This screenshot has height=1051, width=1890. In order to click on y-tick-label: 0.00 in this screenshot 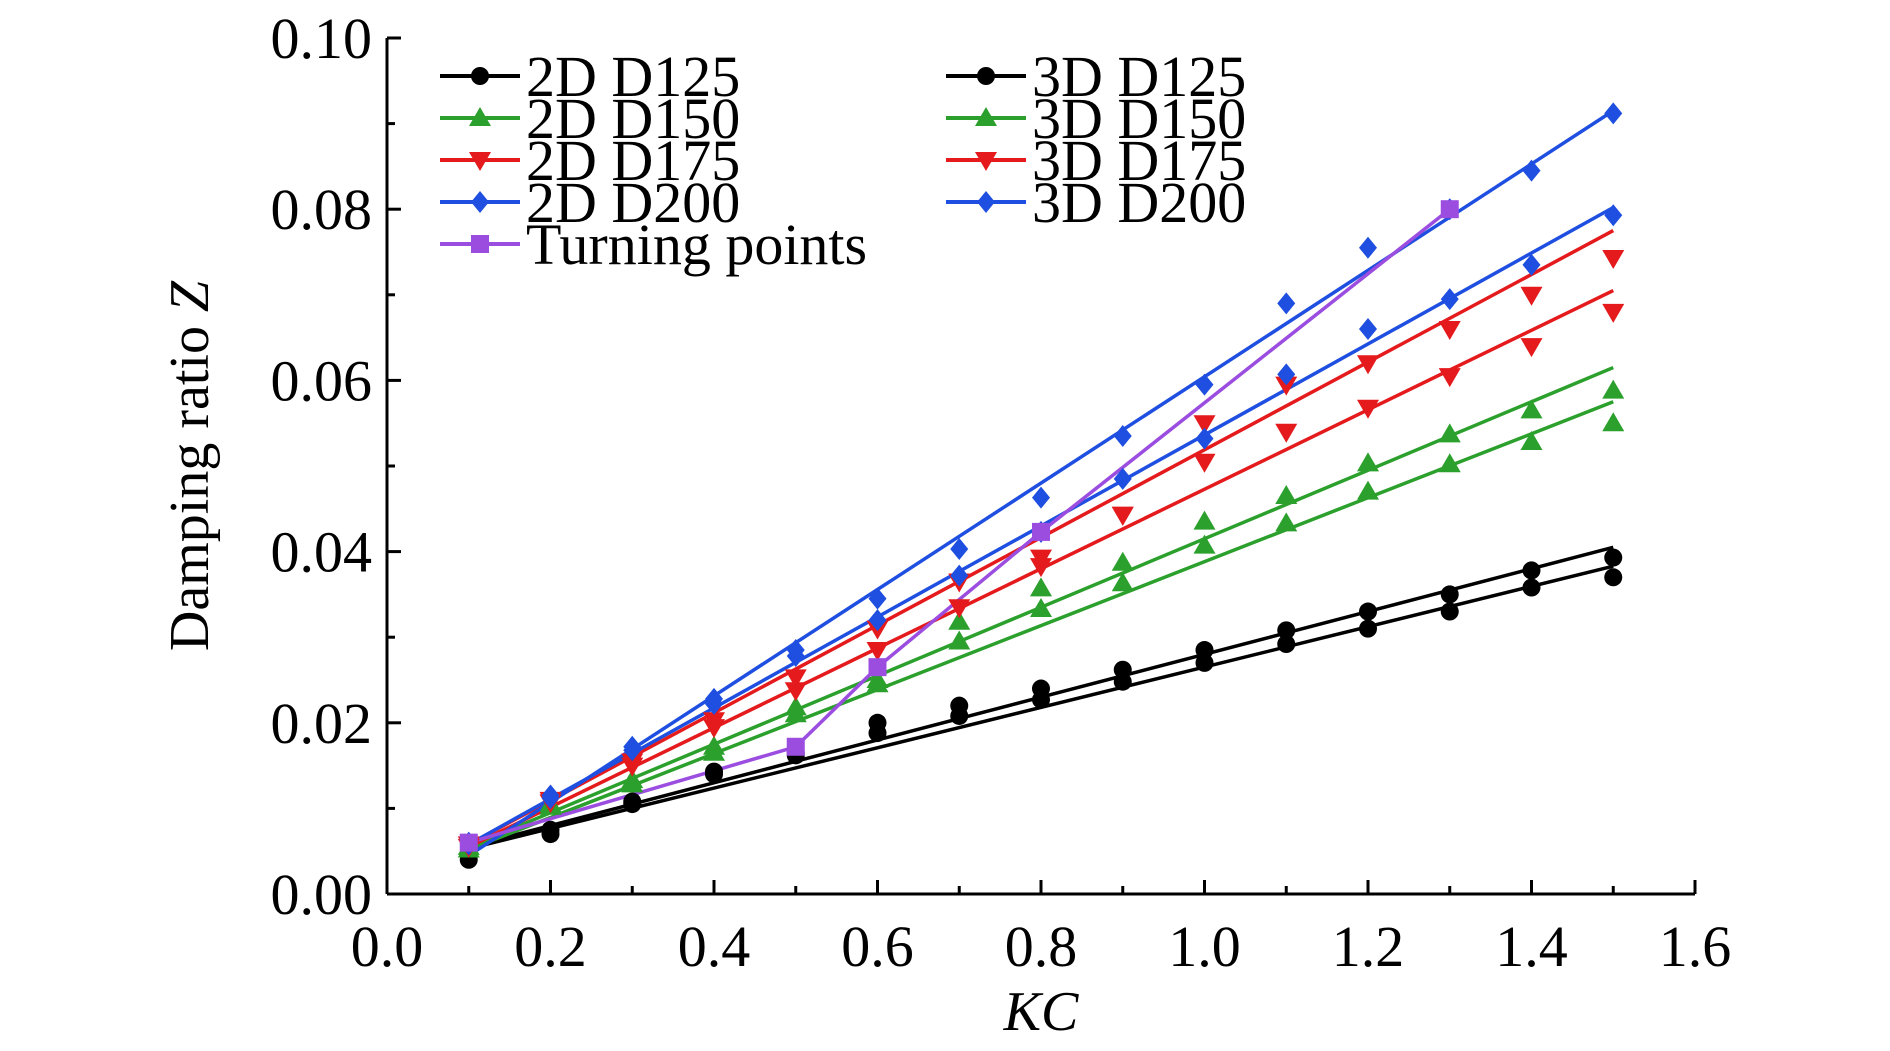, I will do `click(322, 894)`.